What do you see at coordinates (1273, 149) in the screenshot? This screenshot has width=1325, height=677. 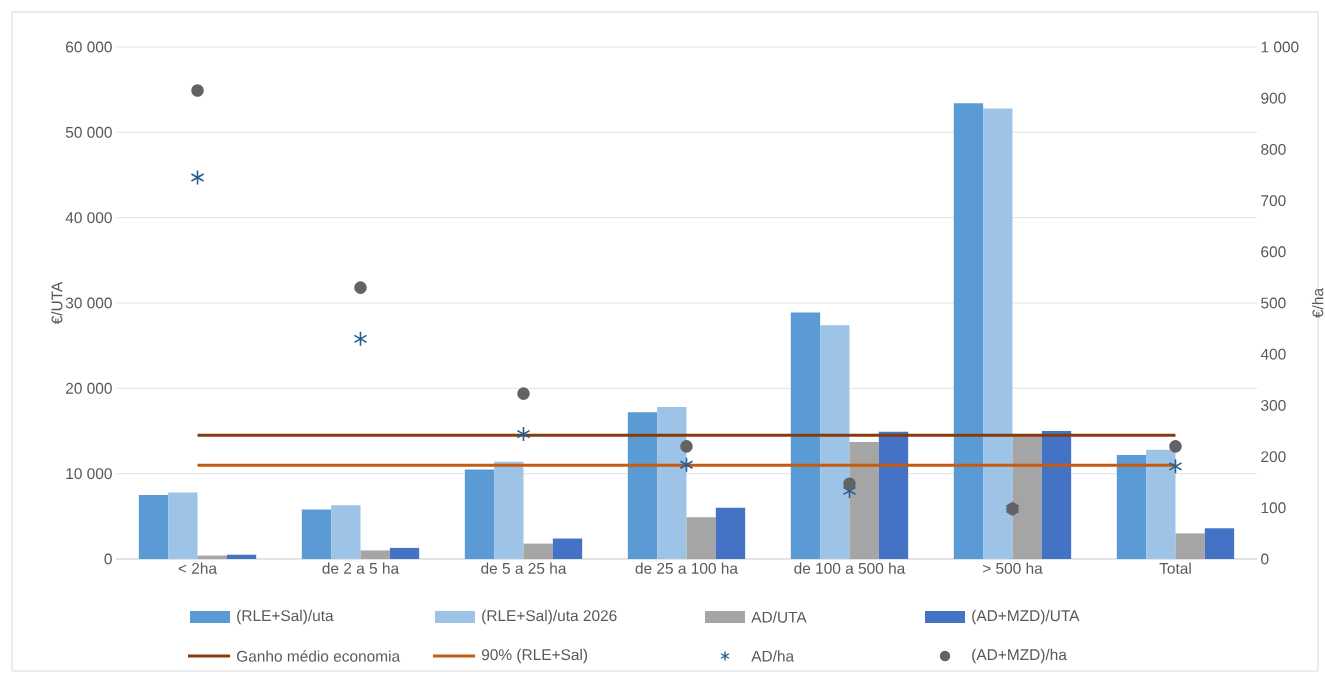 I see `y2-tick-label: 800` at bounding box center [1273, 149].